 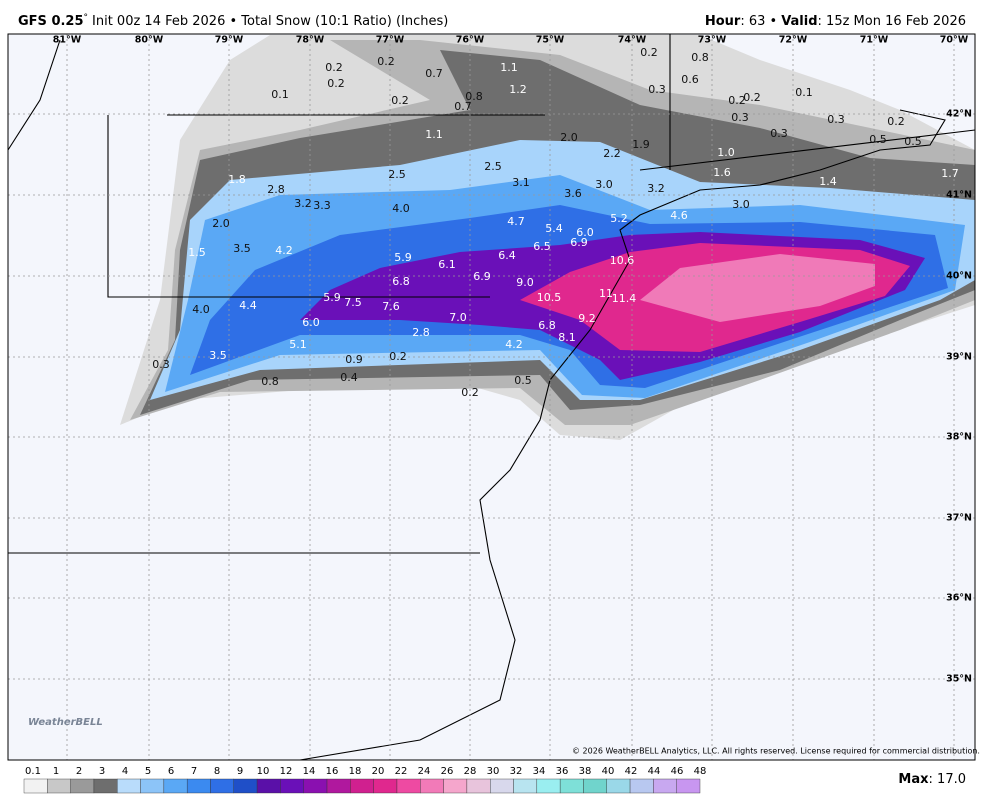 I want to click on latitude-label: 36°N, so click(x=959, y=598).